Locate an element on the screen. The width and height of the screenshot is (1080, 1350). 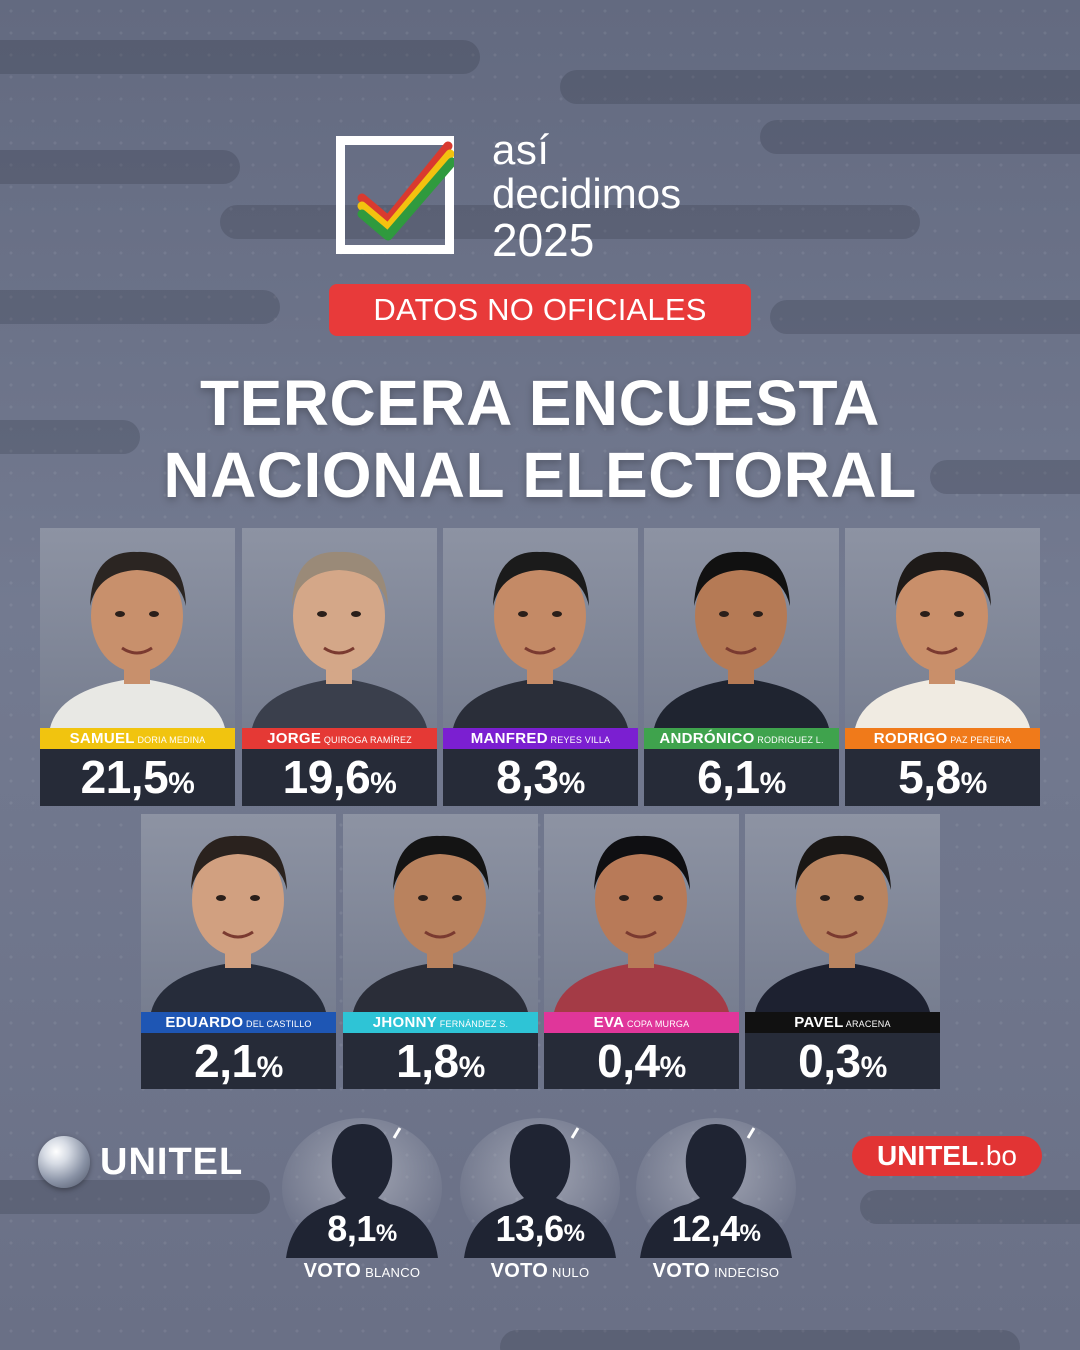
candidate-card: ANDRÓNICO RODRIGUEZ L. 6,1% is located at coordinates (741, 667).